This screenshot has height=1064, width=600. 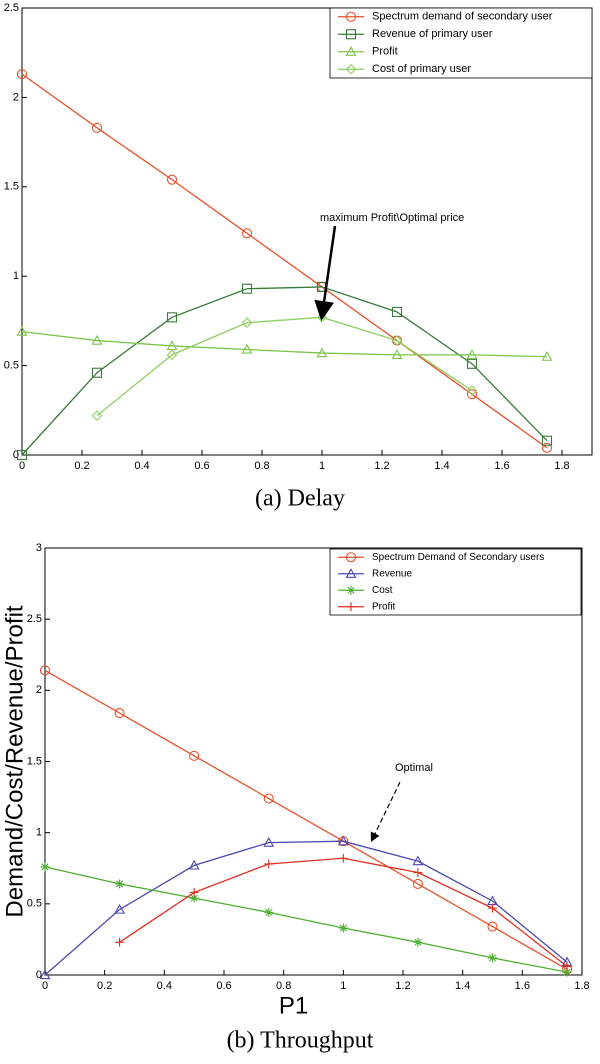 What do you see at coordinates (382, 590) in the screenshot?
I see `legend-label: Cost` at bounding box center [382, 590].